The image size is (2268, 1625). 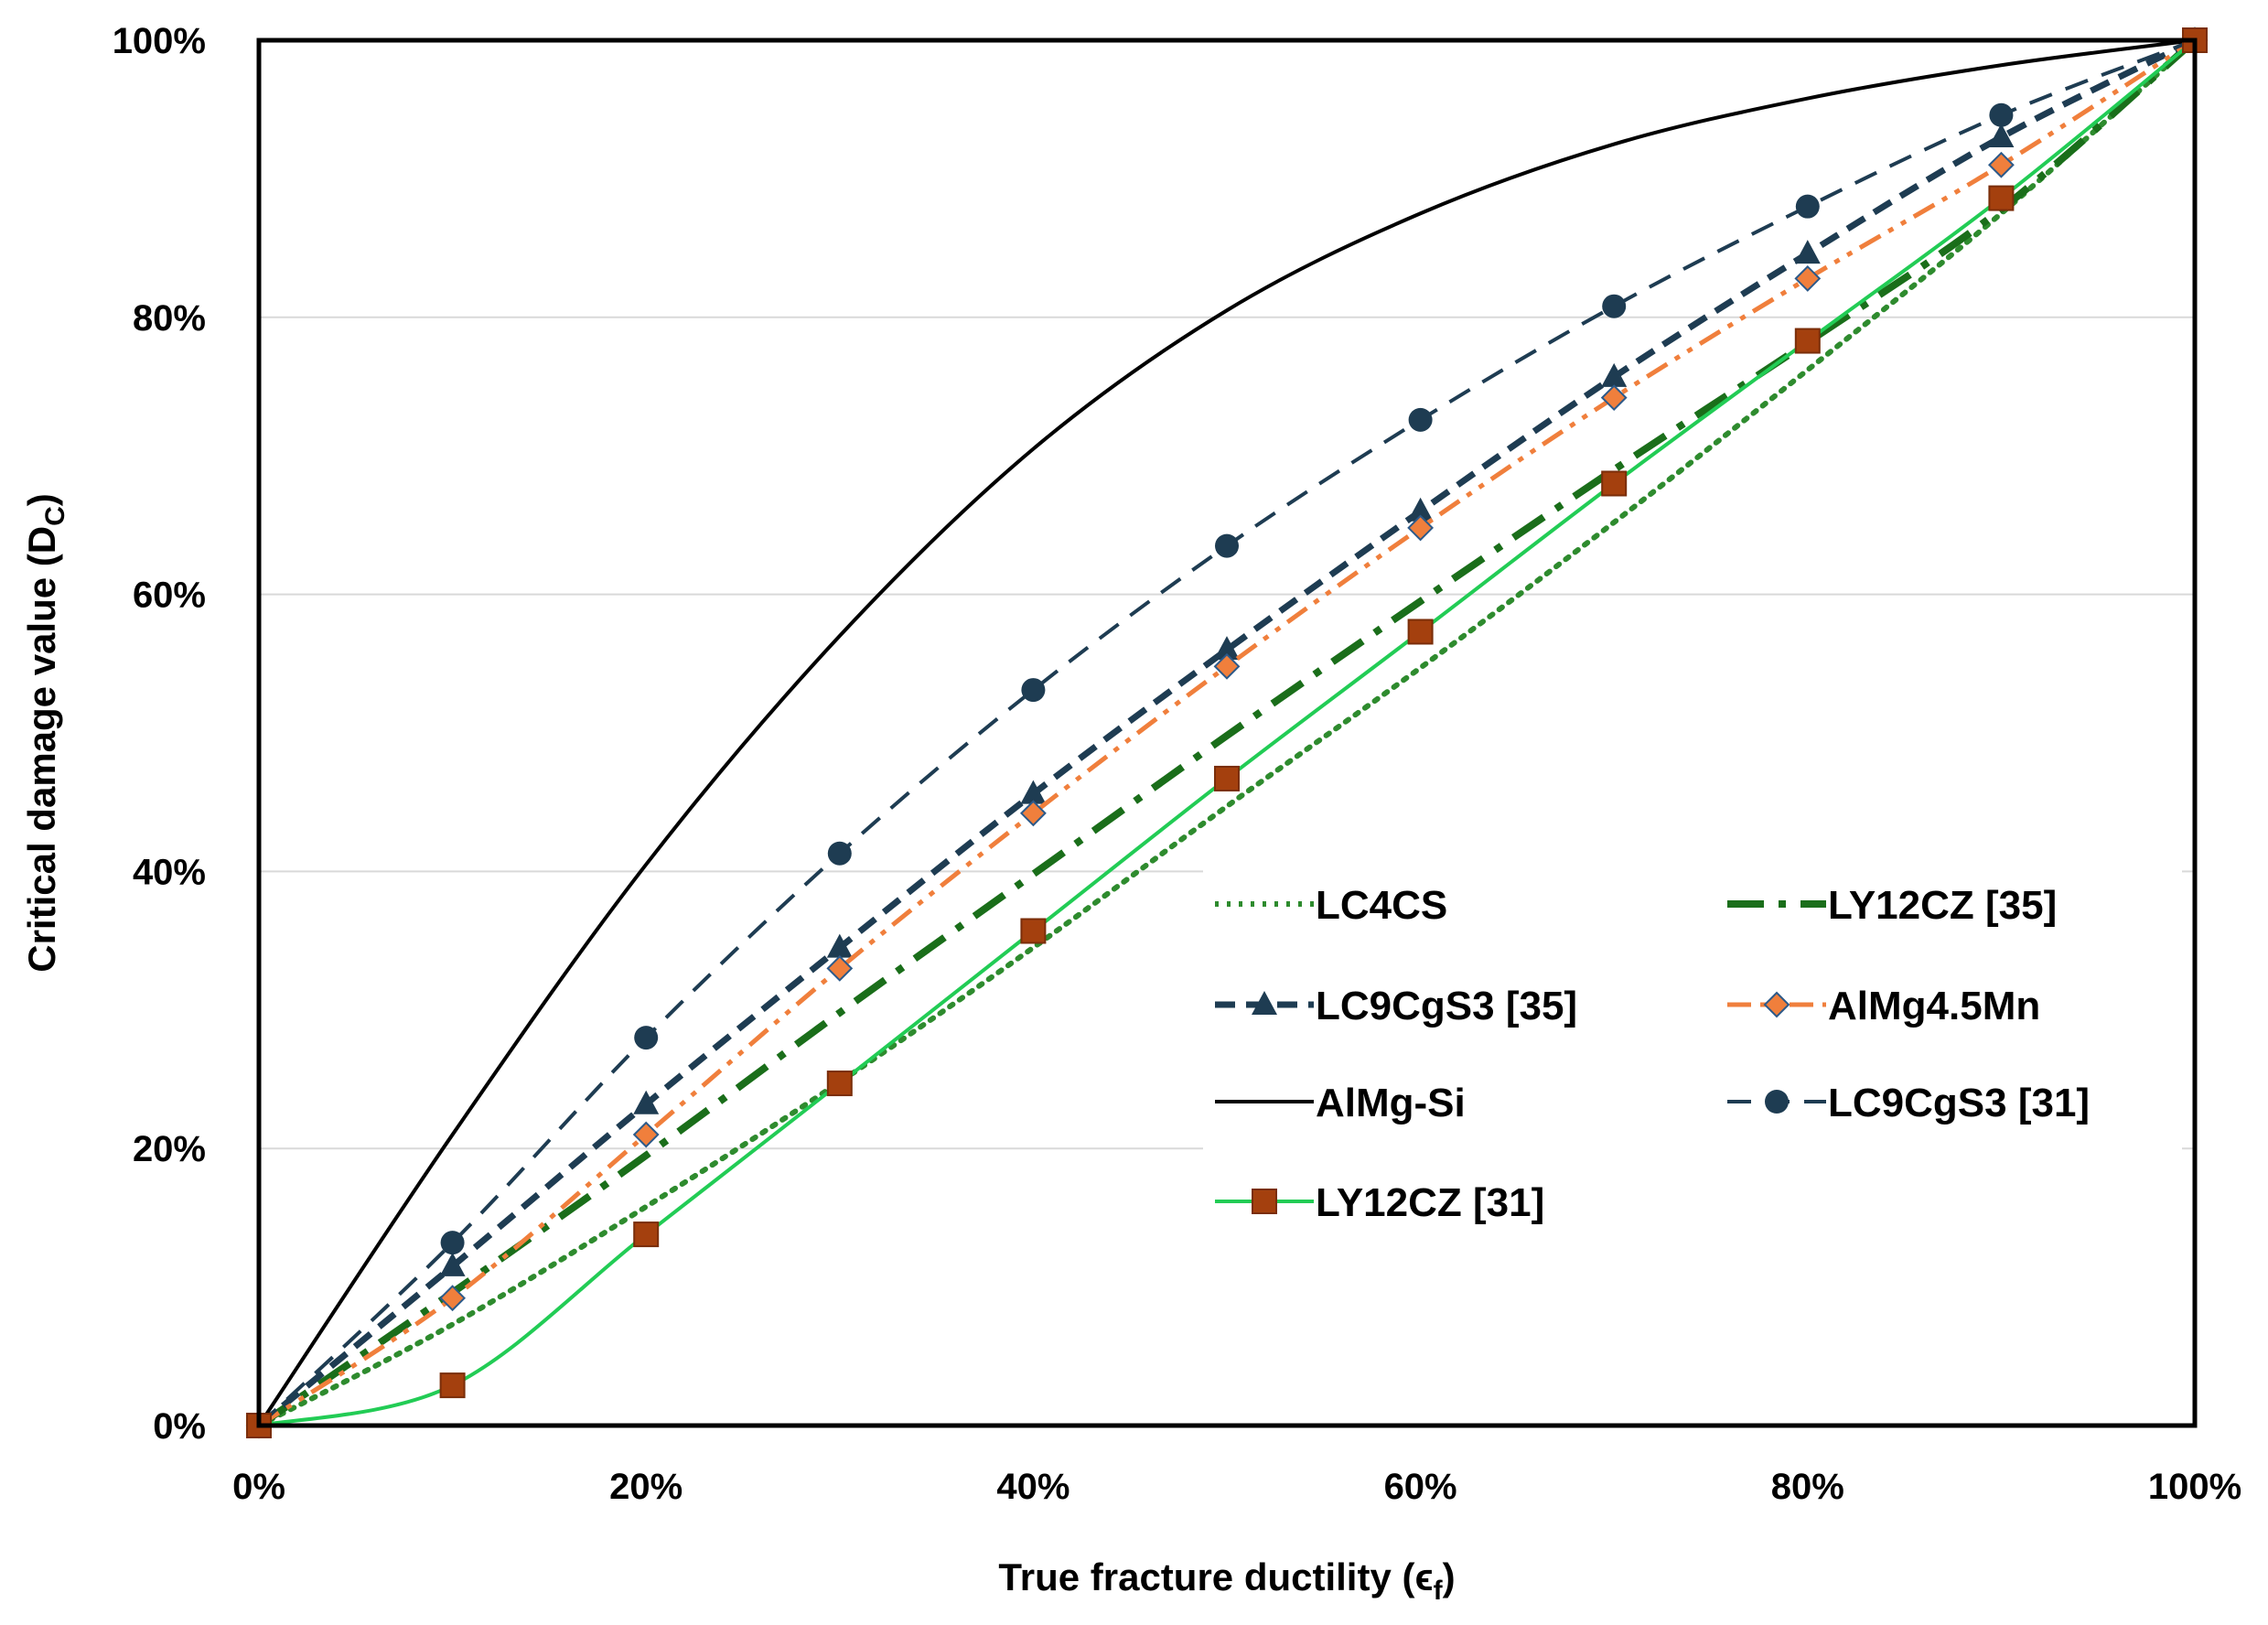 I want to click on legend-item: LC9CgS3 [35], so click(x=1396, y=1006).